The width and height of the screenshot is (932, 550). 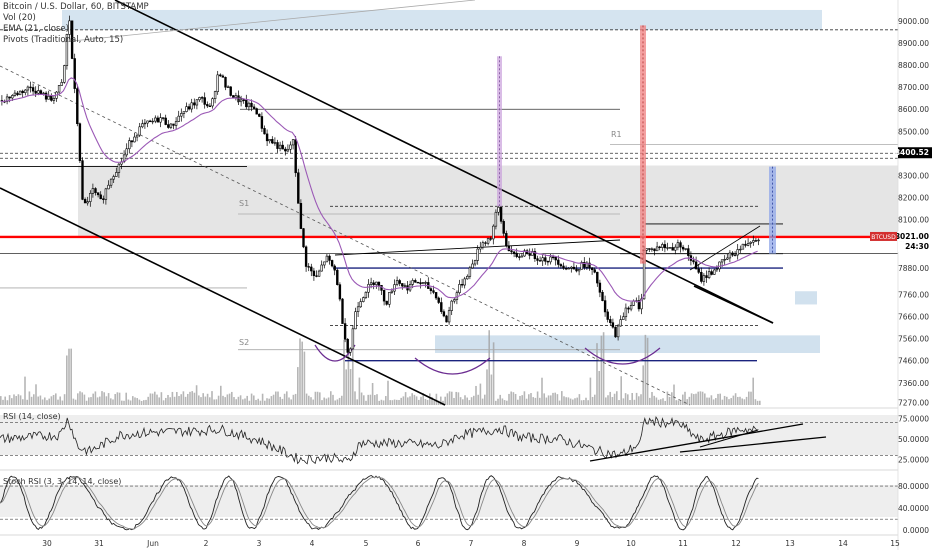 I want to click on rsi-tick-label: 75.0000, so click(x=913, y=418).